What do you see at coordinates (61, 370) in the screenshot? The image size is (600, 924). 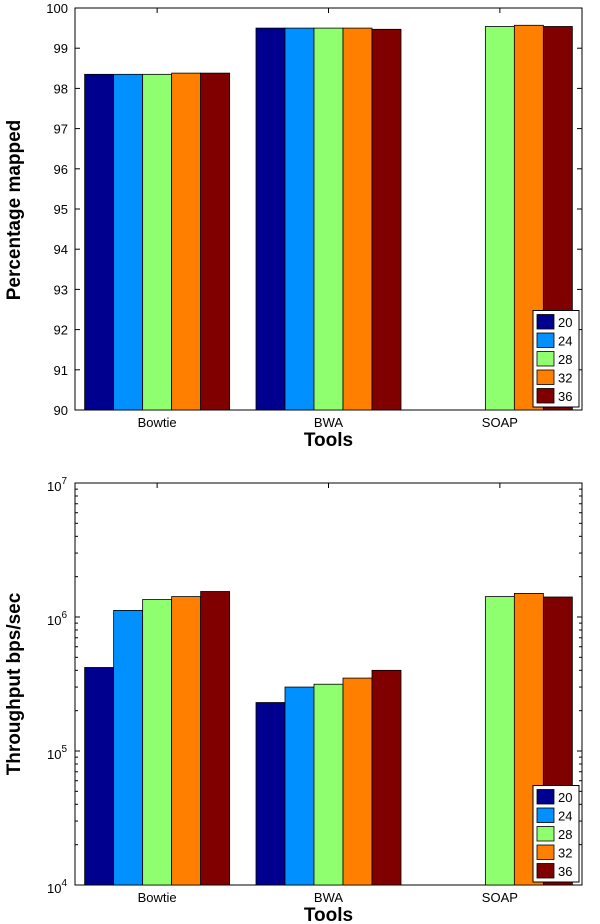 I see `y-tick-label: 91` at bounding box center [61, 370].